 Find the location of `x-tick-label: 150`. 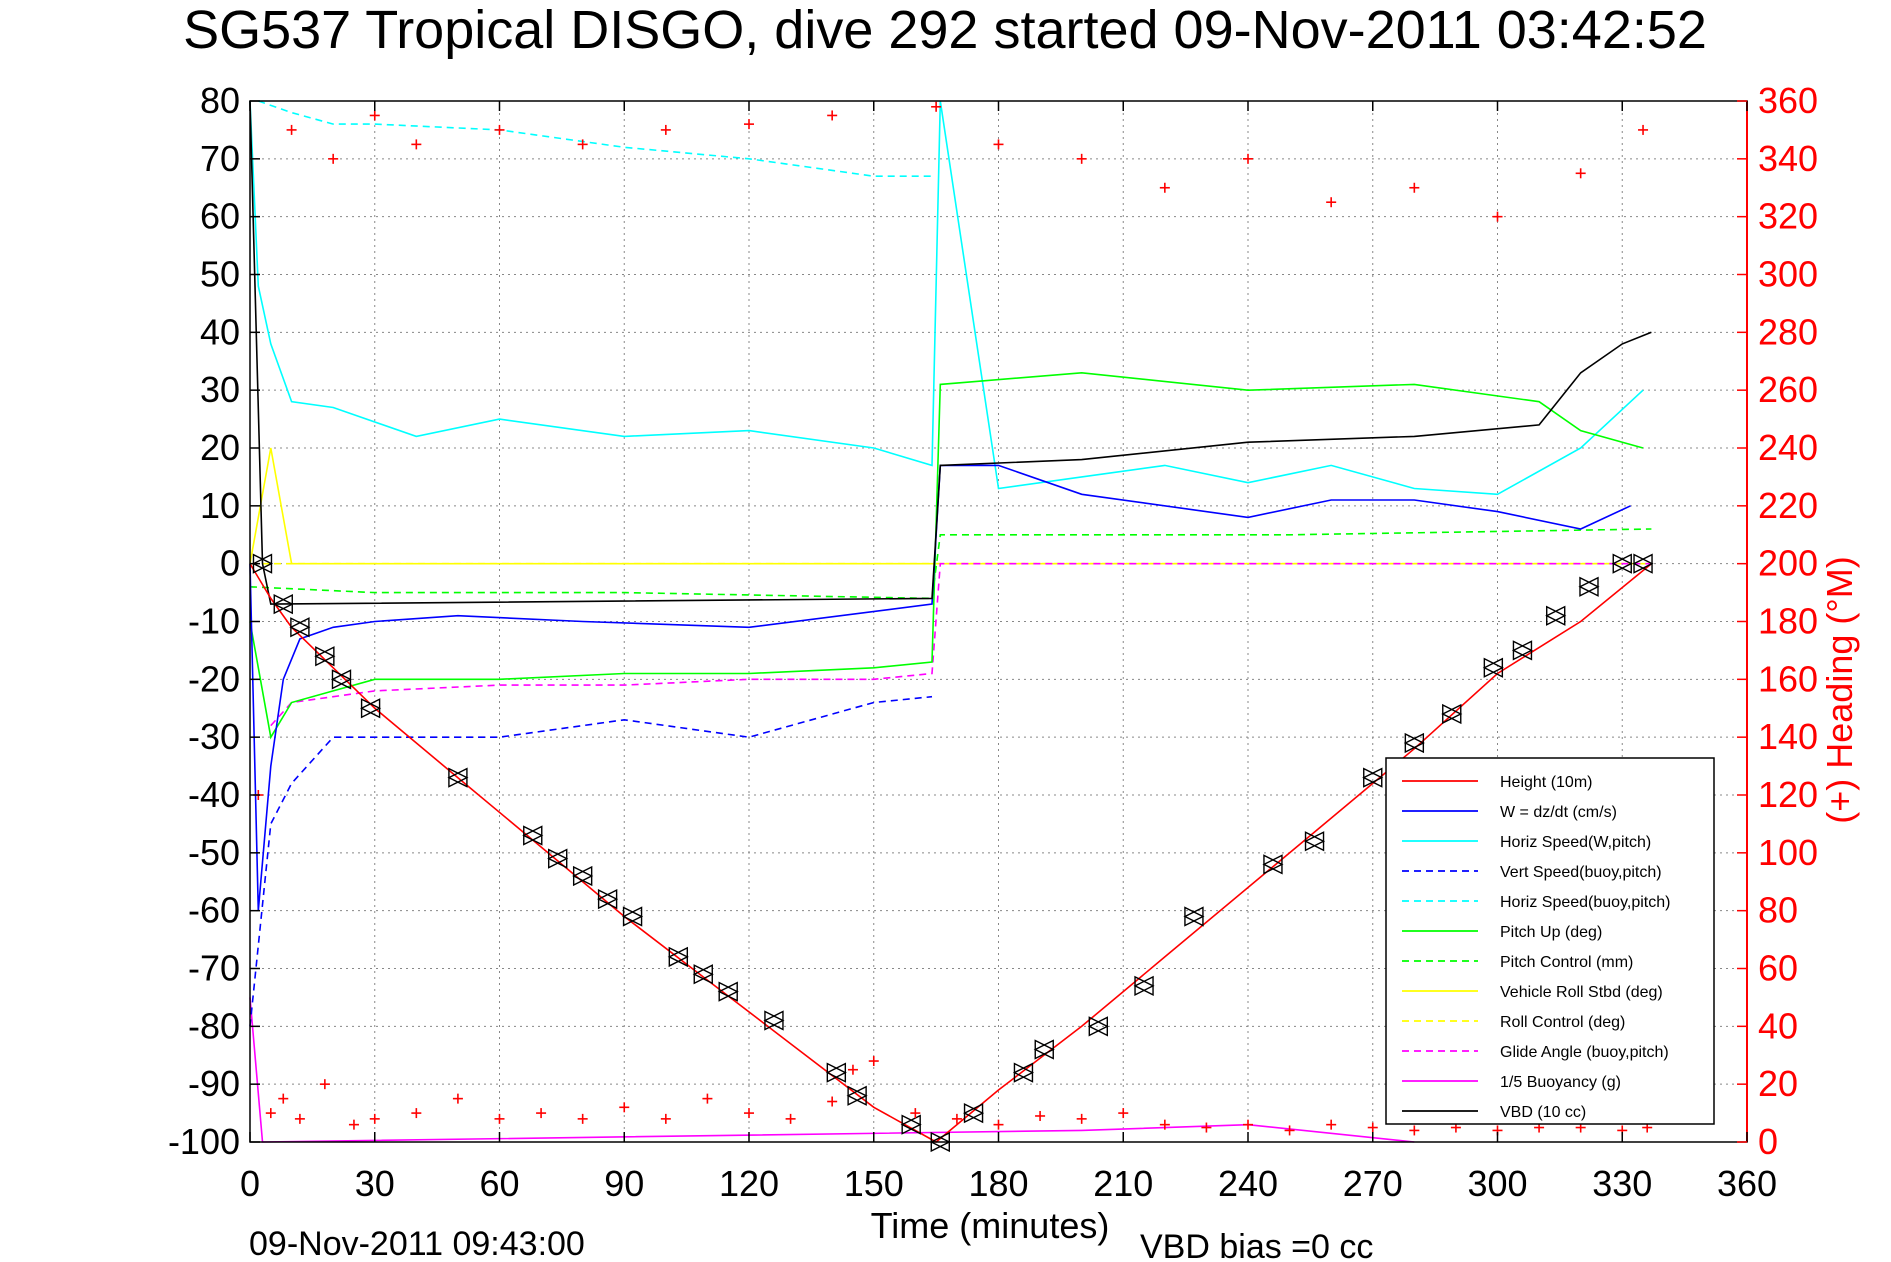

x-tick-label: 150 is located at coordinates (874, 1183).